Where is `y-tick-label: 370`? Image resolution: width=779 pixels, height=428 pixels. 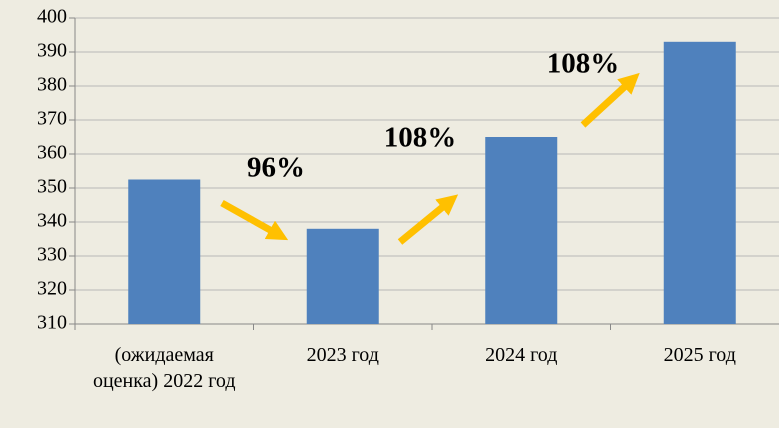 y-tick-label: 370 is located at coordinates (52, 119).